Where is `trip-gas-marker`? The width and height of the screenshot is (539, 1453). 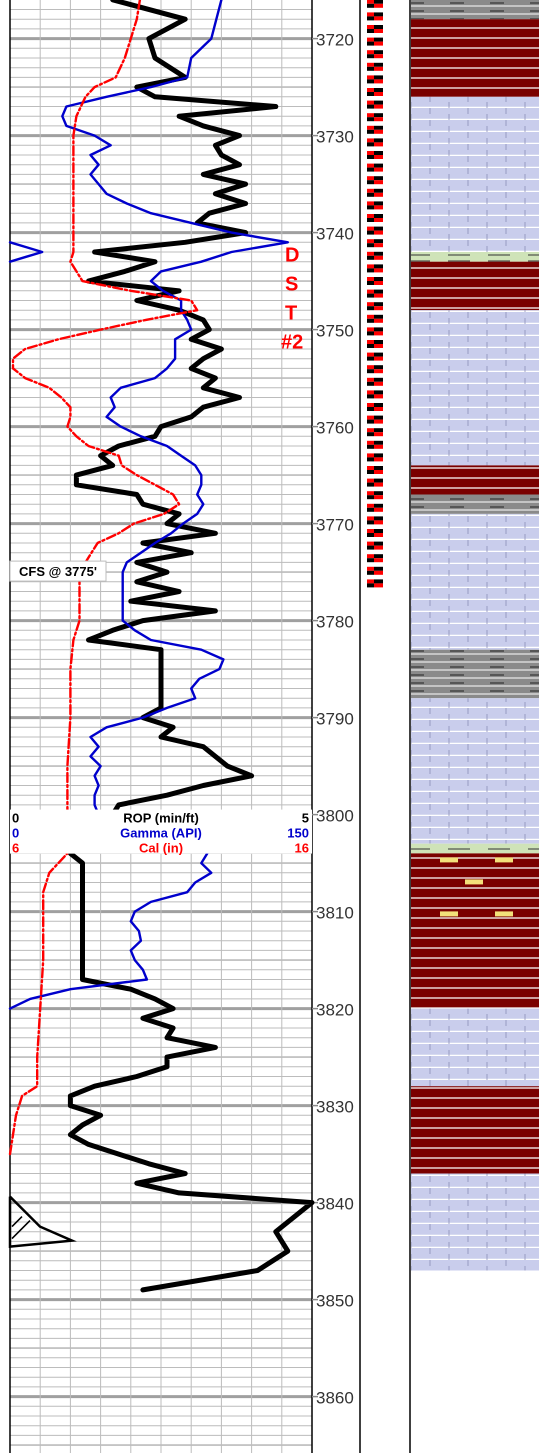
trip-gas-marker is located at coordinates (42, 1221).